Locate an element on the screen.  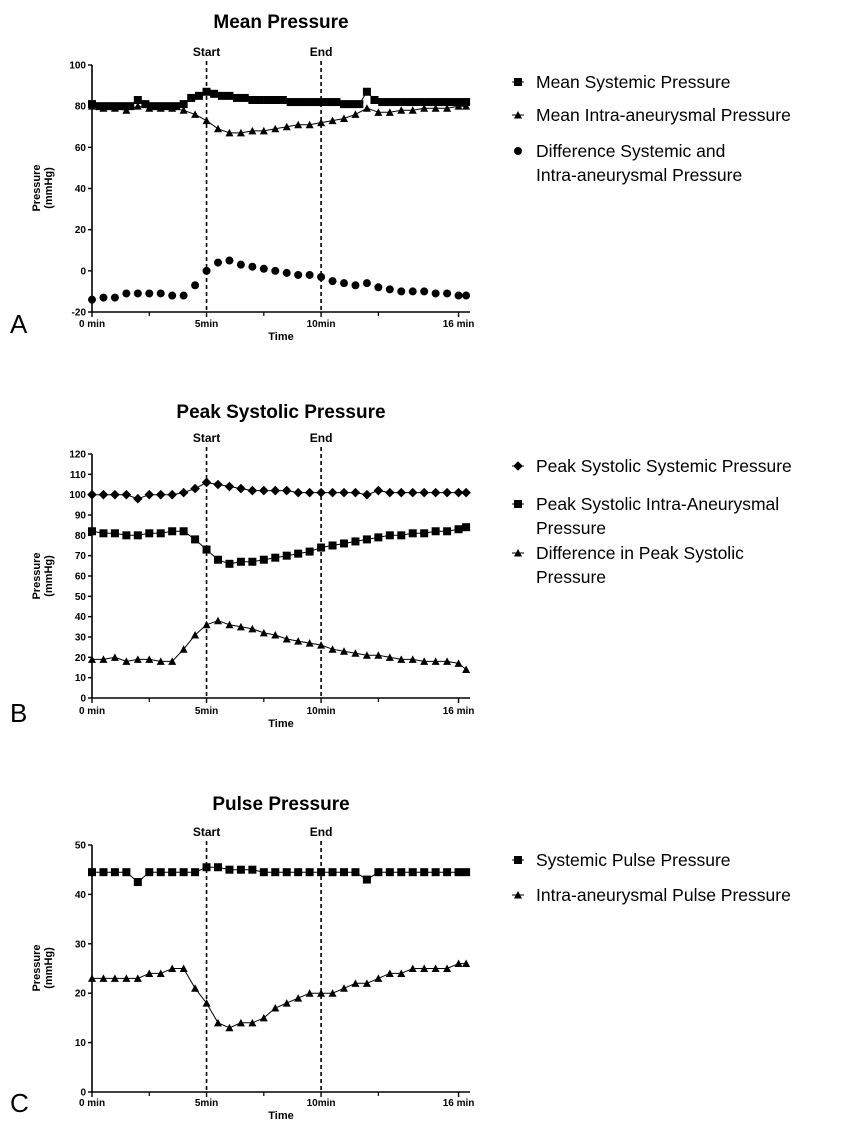
legend-label: Peak Systolic Intra-Aneurysmal Pressure is located at coordinates (657, 516).